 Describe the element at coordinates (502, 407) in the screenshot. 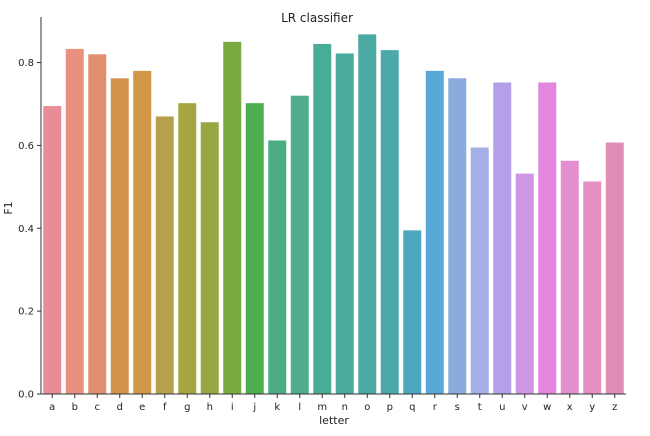

I see `x-tick-label: u` at that location.